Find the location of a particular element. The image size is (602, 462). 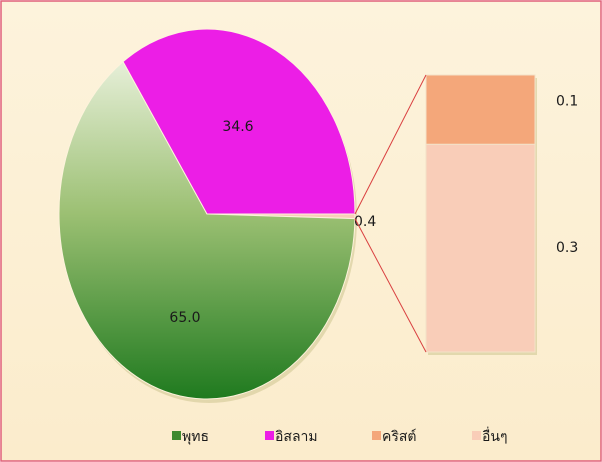

data-label: 0.3 is located at coordinates (567, 248).